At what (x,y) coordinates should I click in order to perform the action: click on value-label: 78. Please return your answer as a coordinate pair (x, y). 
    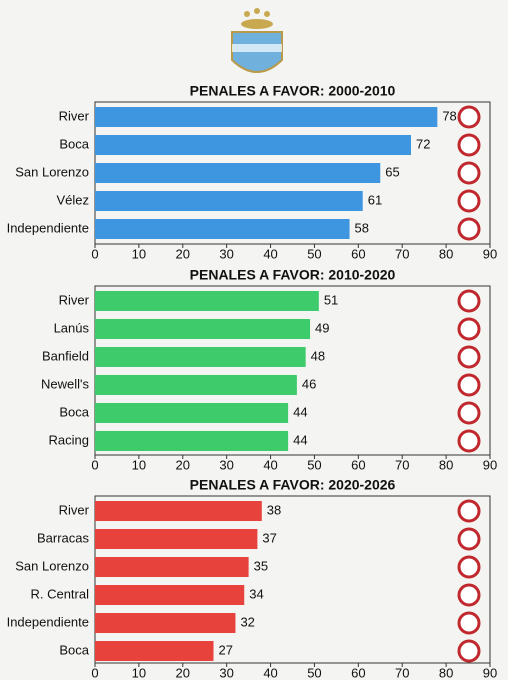
    Looking at the image, I should click on (449, 115).